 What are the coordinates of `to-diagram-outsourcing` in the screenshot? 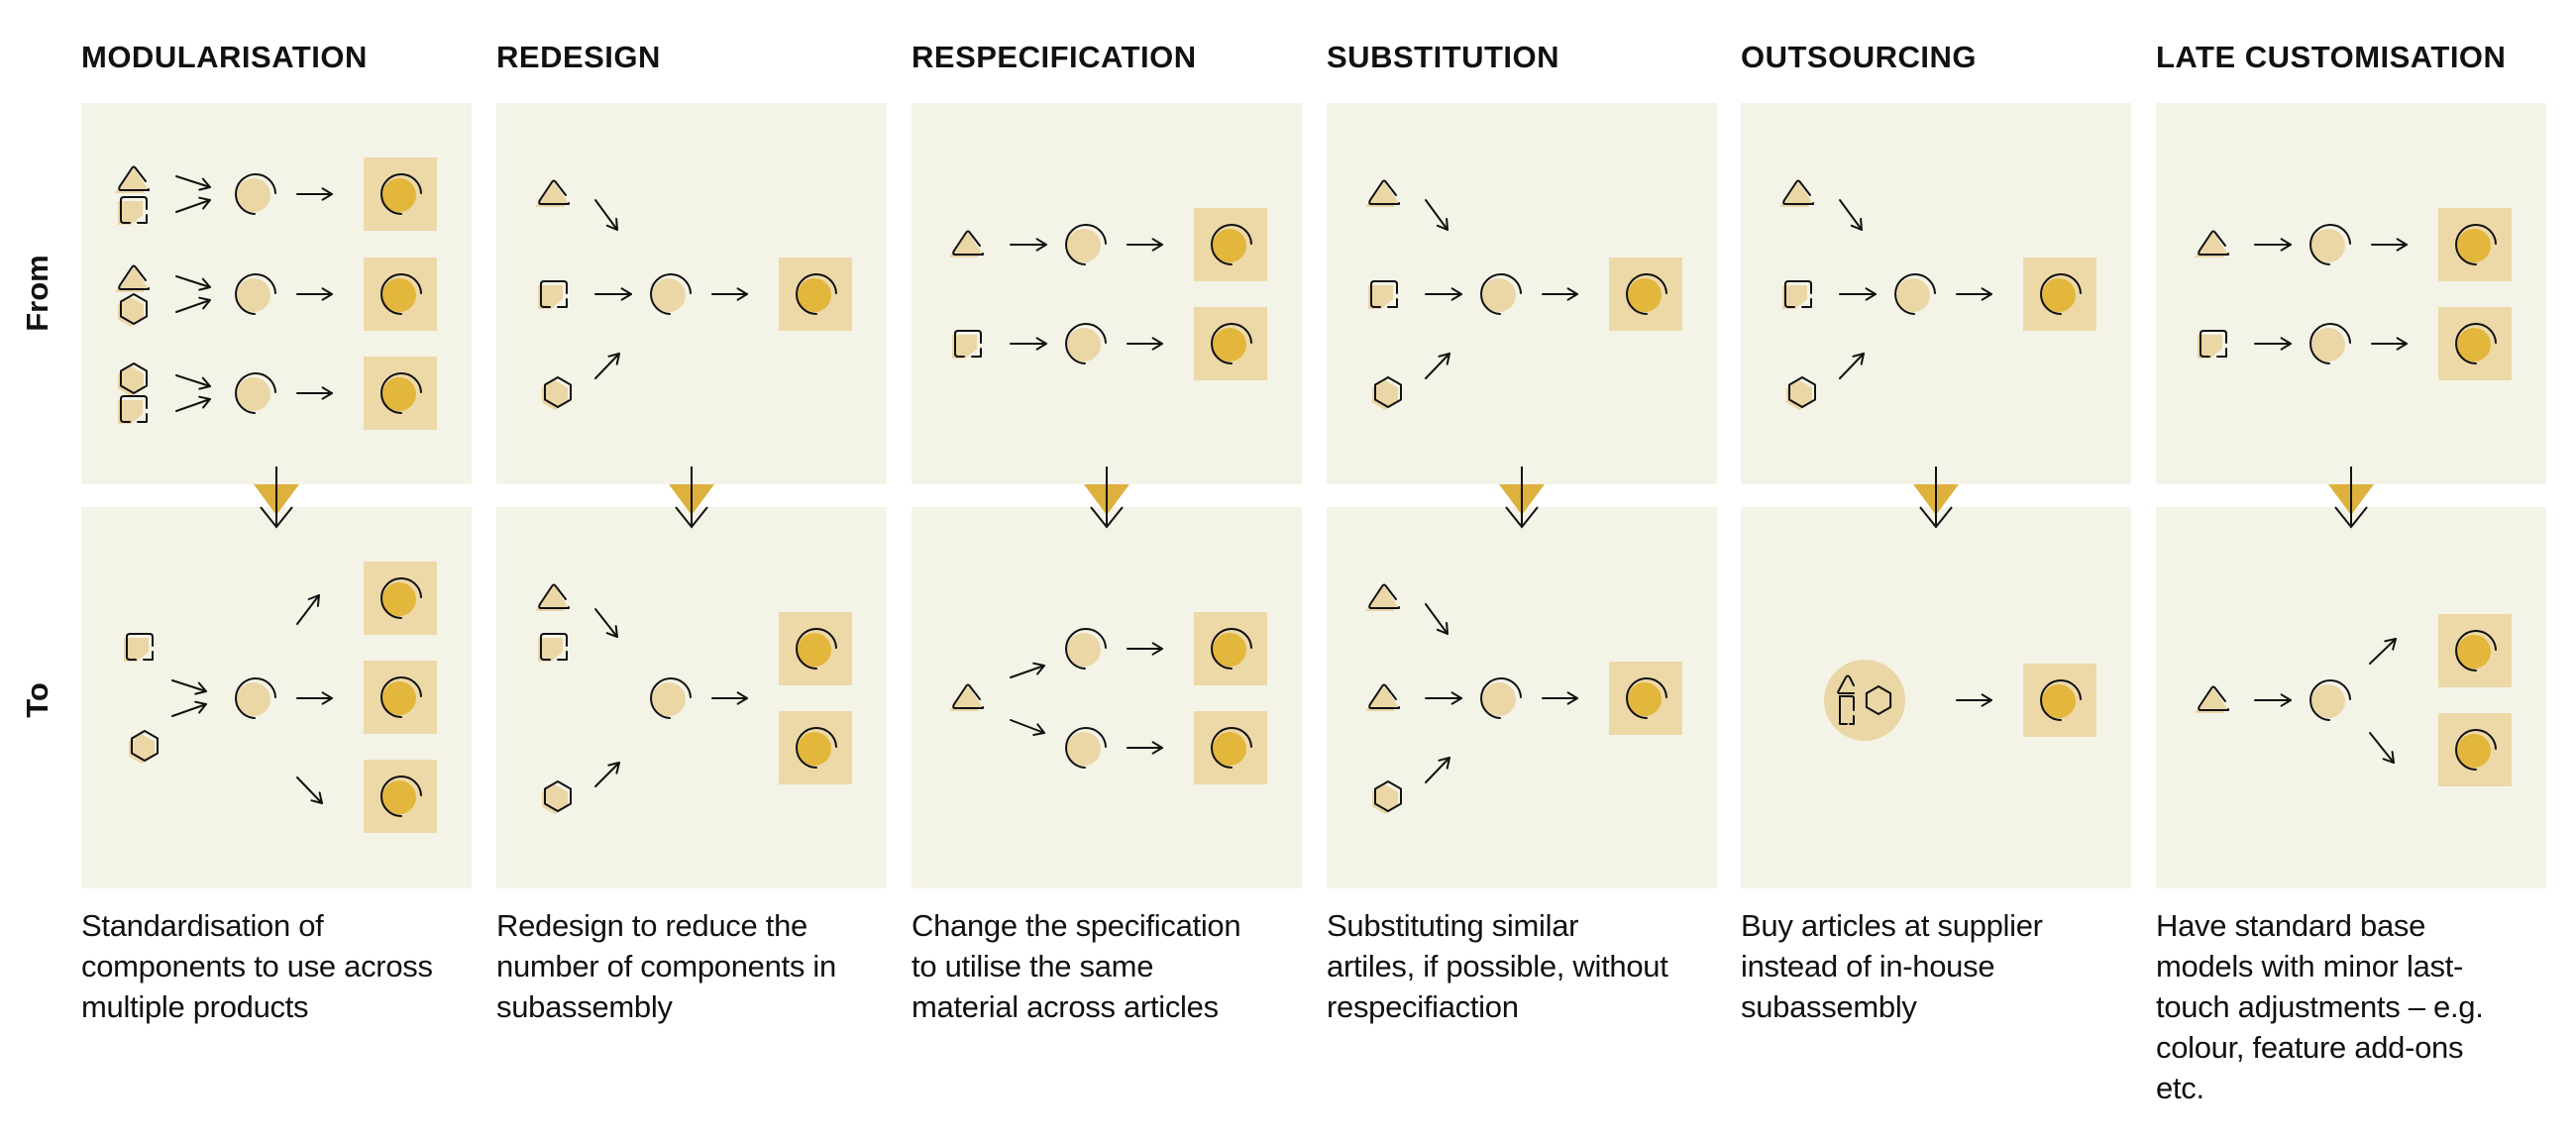 It's located at (1960, 701).